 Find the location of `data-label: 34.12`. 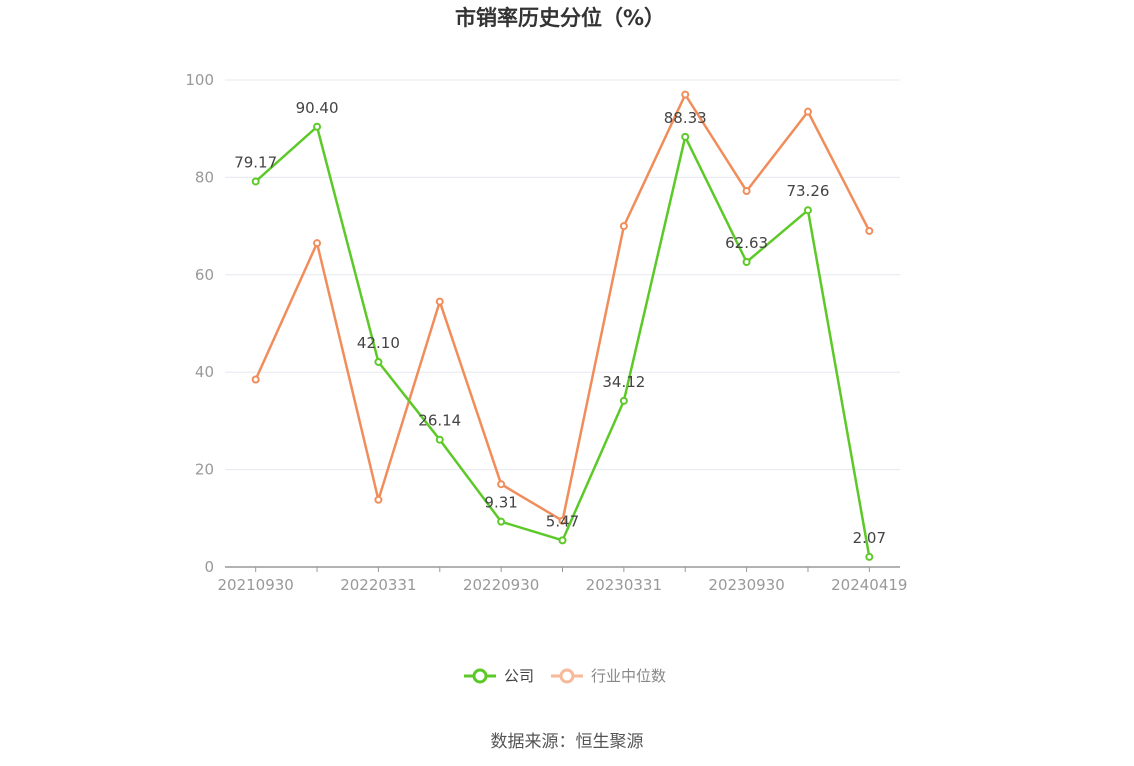

data-label: 34.12 is located at coordinates (623, 382).